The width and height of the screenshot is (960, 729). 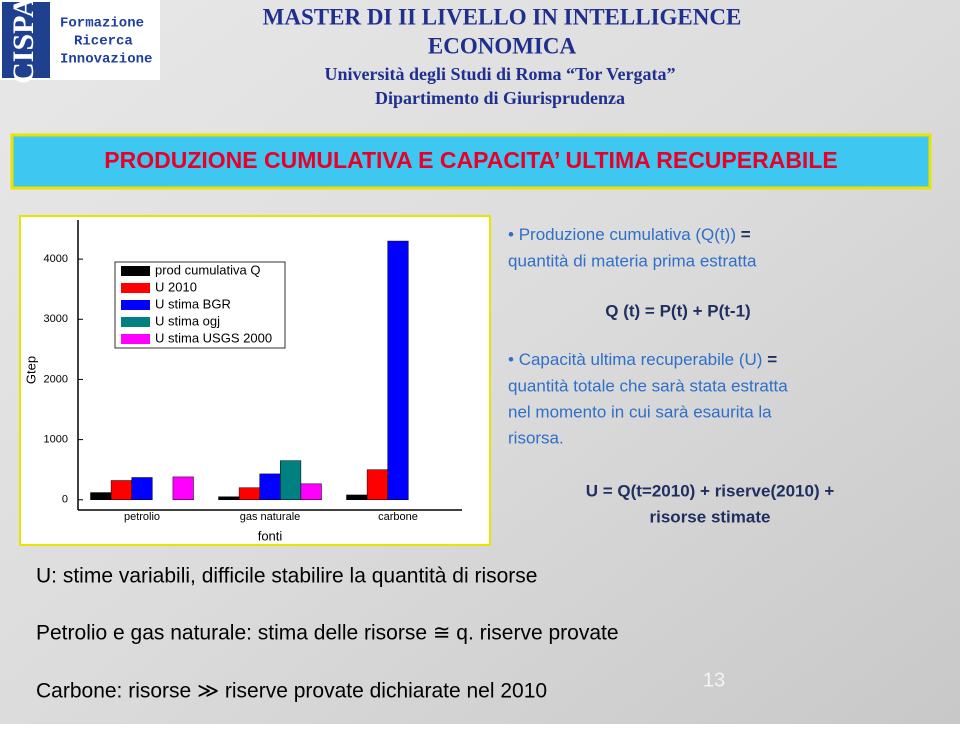 What do you see at coordinates (677, 310) in the screenshot?
I see `formula: Q (t) = P(t) + P(t-1)` at bounding box center [677, 310].